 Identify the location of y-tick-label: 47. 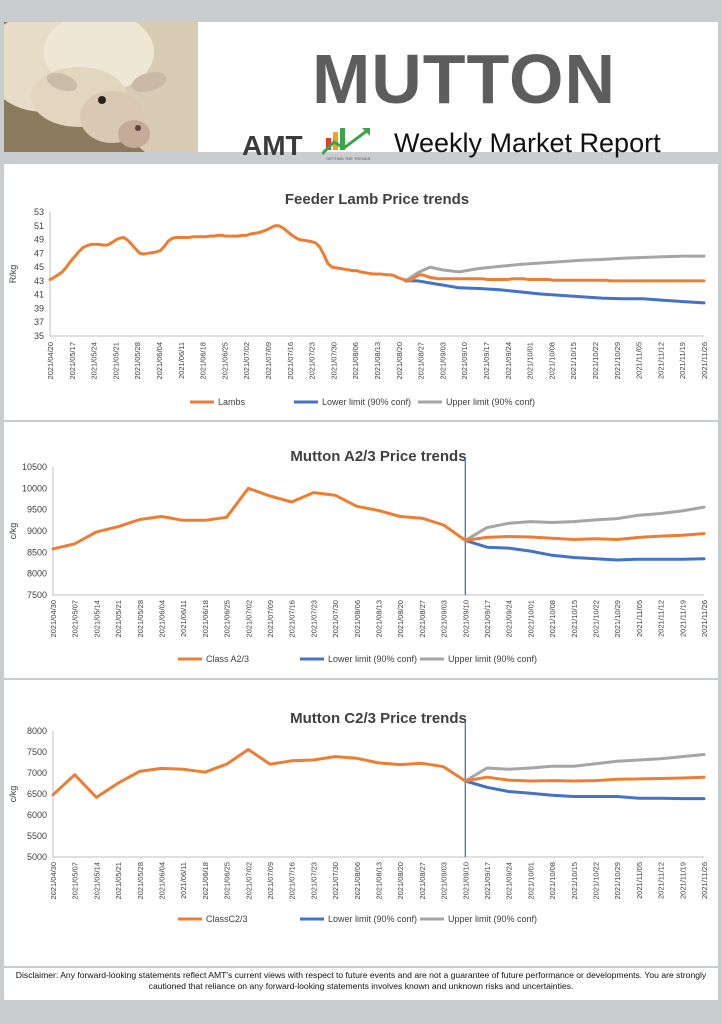
(39, 253).